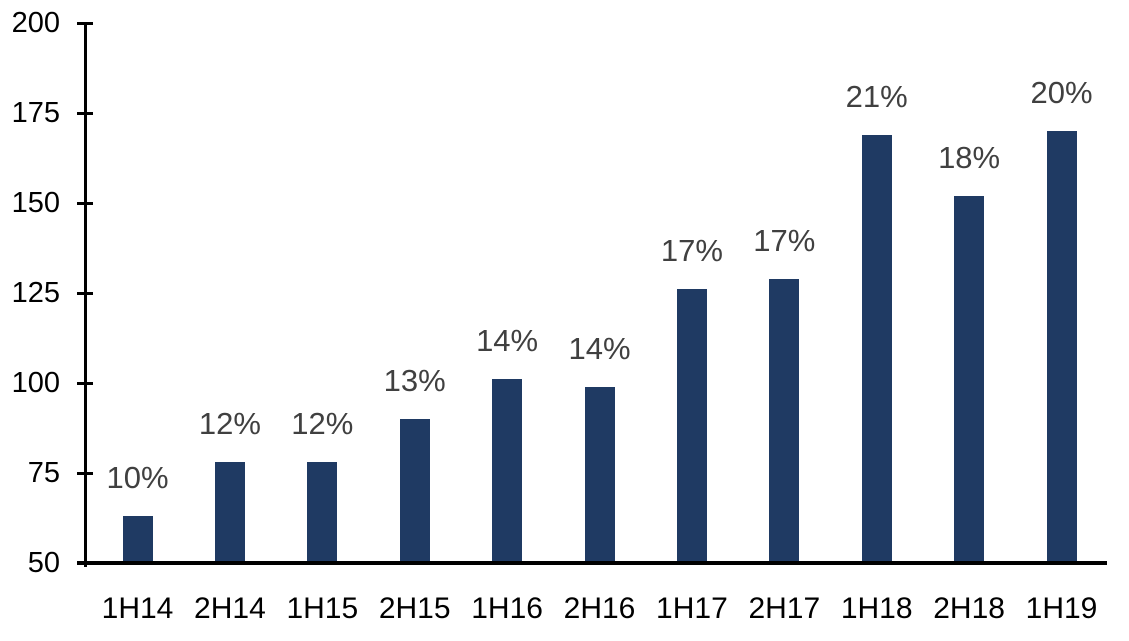  What do you see at coordinates (507, 608) in the screenshot?
I see `x-tick-label: 1H16` at bounding box center [507, 608].